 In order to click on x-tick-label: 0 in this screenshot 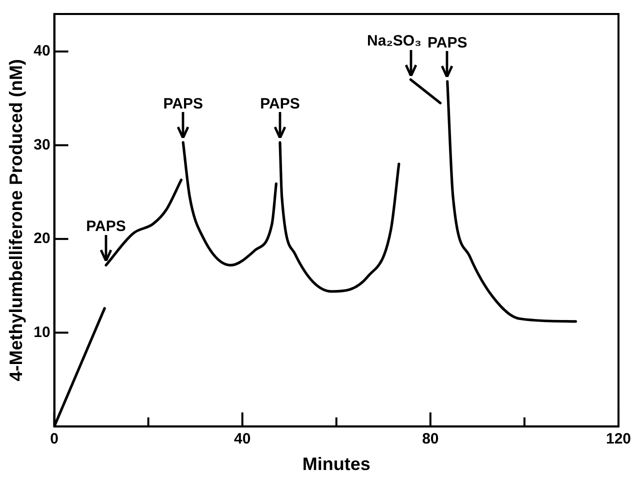, I will do `click(54, 439)`.